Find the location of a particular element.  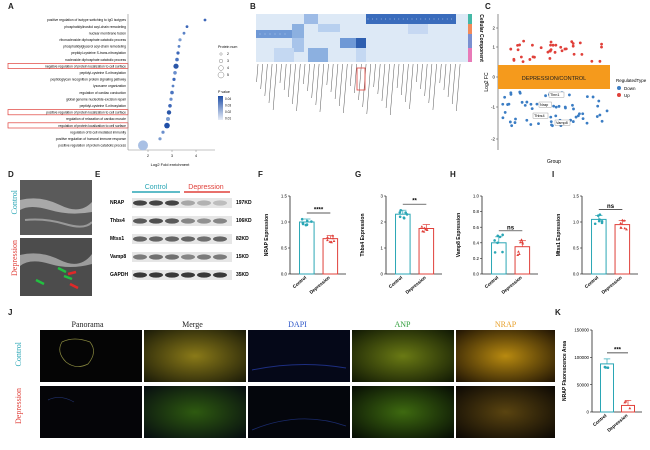

e-band-name: Mtss1 is located at coordinates (117, 239).